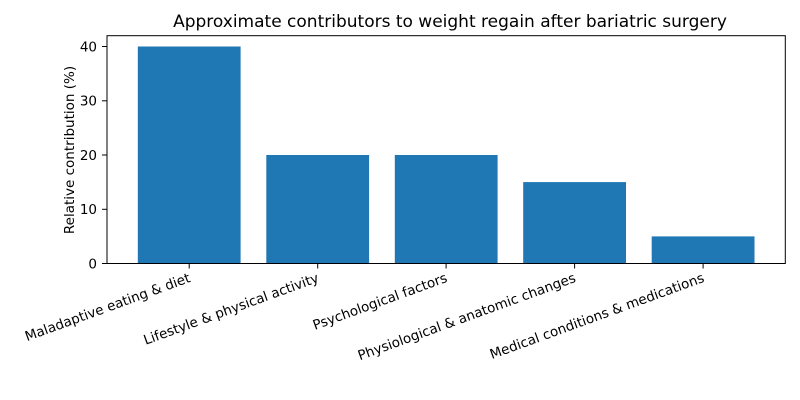 Image resolution: width=800 pixels, height=400 pixels. I want to click on y-tick-label: 20, so click(88, 156).